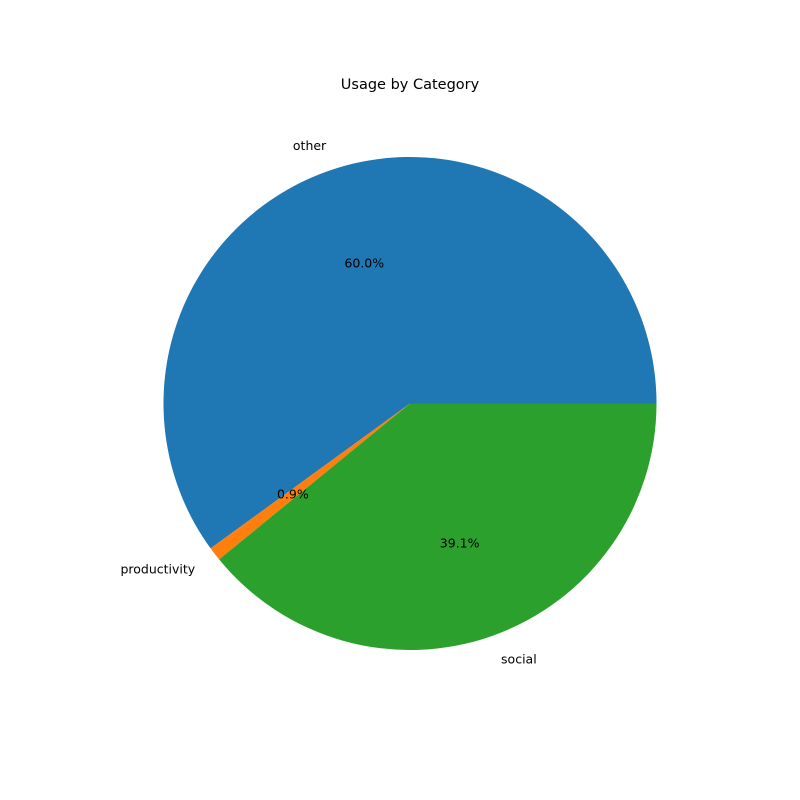  I want to click on pct-label-productivity: 0.9%, so click(293, 493).